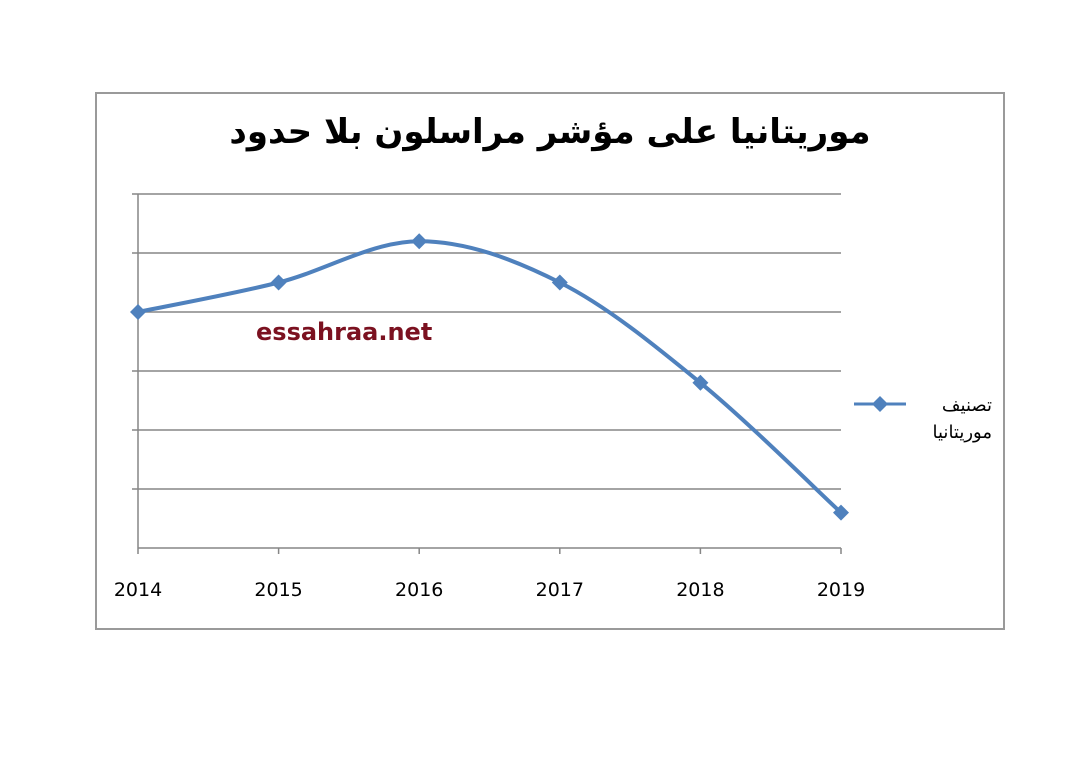 The image size is (1080, 763). Describe the element at coordinates (700, 590) in the screenshot. I see `x-tick-label: 2018` at that location.